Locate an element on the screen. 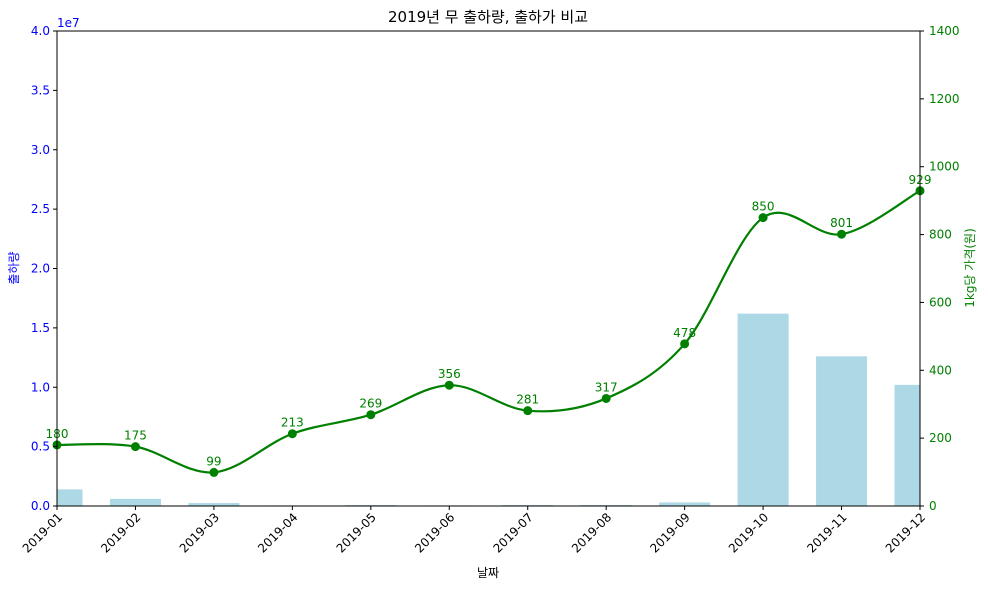  left-tick-label: 0.5 is located at coordinates (40, 447).